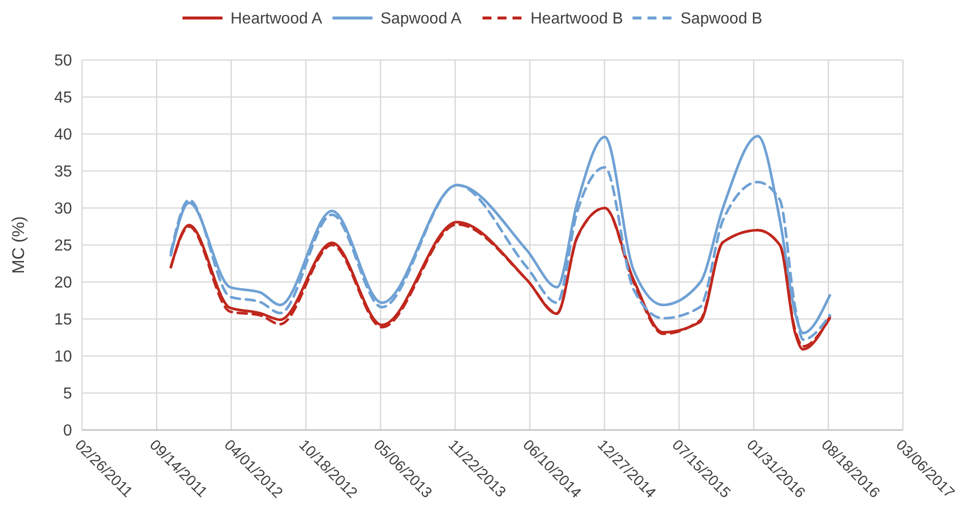 This screenshot has height=517, width=965. I want to click on legend-label: Heartwood A, so click(276, 19).